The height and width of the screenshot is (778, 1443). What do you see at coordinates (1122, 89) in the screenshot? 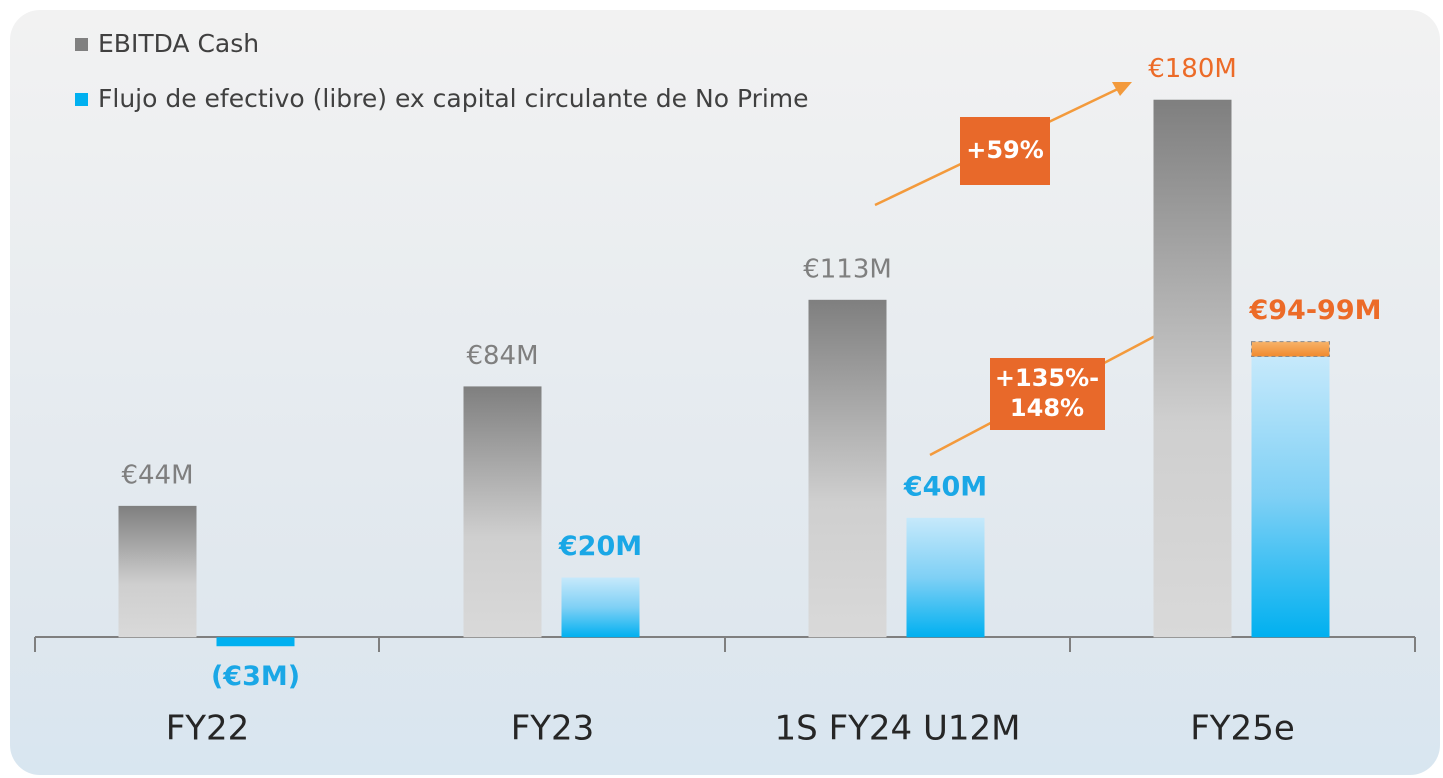
I see `arrow-head` at bounding box center [1122, 89].